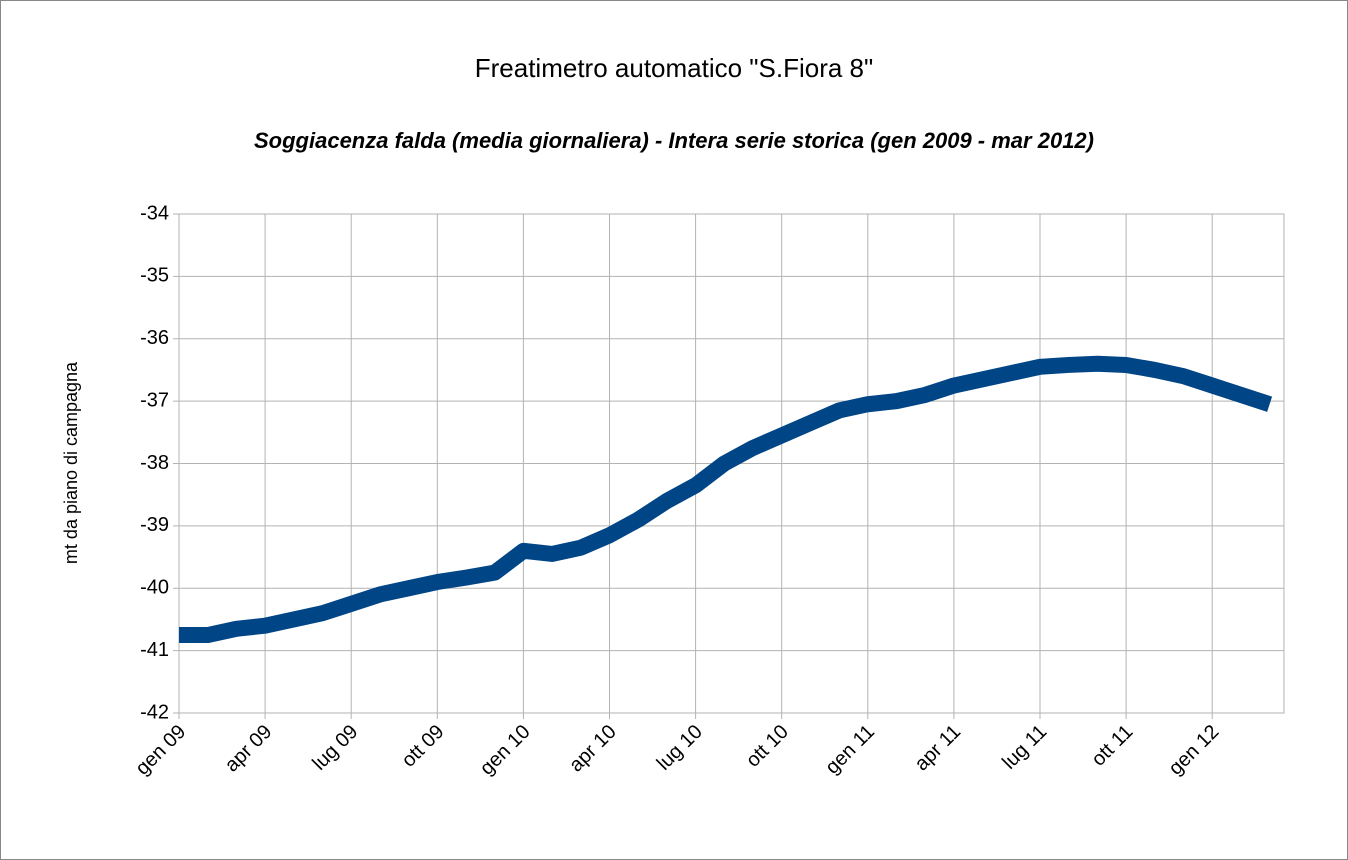 Image resolution: width=1348 pixels, height=860 pixels. I want to click on y-tick-label: -39, so click(154, 525).